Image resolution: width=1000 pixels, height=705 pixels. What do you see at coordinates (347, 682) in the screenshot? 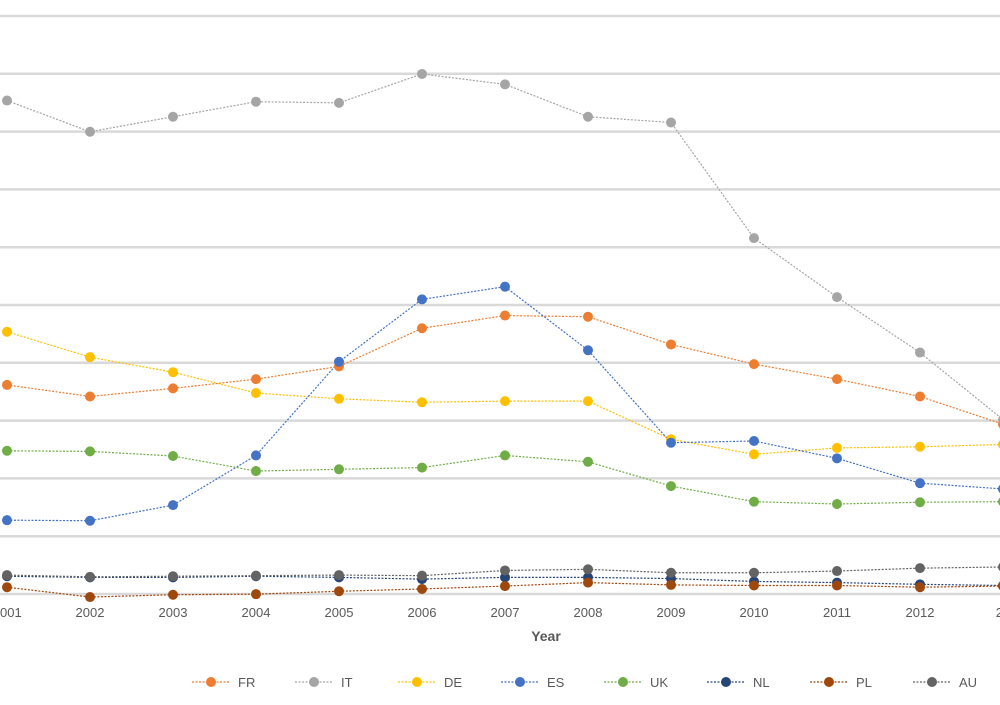
I see `legend-label: IT` at bounding box center [347, 682].